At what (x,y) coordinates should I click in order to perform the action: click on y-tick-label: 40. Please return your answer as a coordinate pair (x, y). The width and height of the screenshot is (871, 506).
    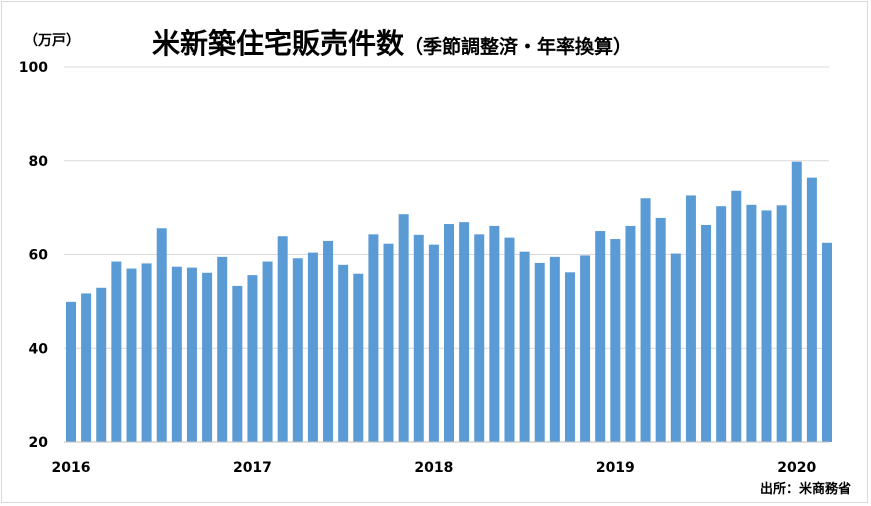
    Looking at the image, I should click on (39, 349).